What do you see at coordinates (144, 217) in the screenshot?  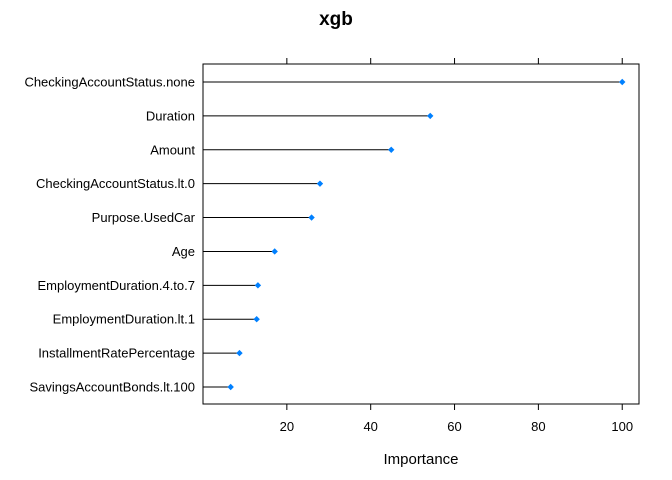 I see `category-label: Purpose.UsedCar` at bounding box center [144, 217].